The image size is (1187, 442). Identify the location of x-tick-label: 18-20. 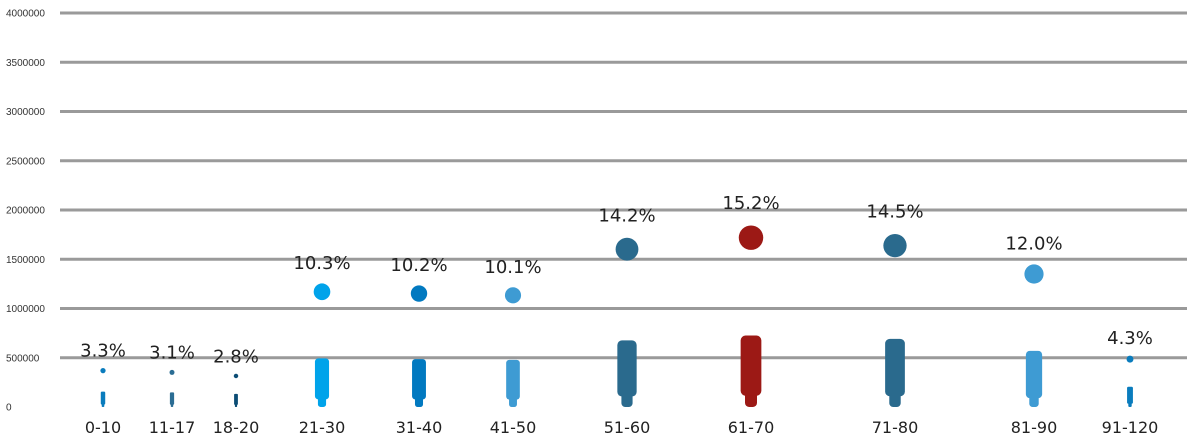
(236, 427).